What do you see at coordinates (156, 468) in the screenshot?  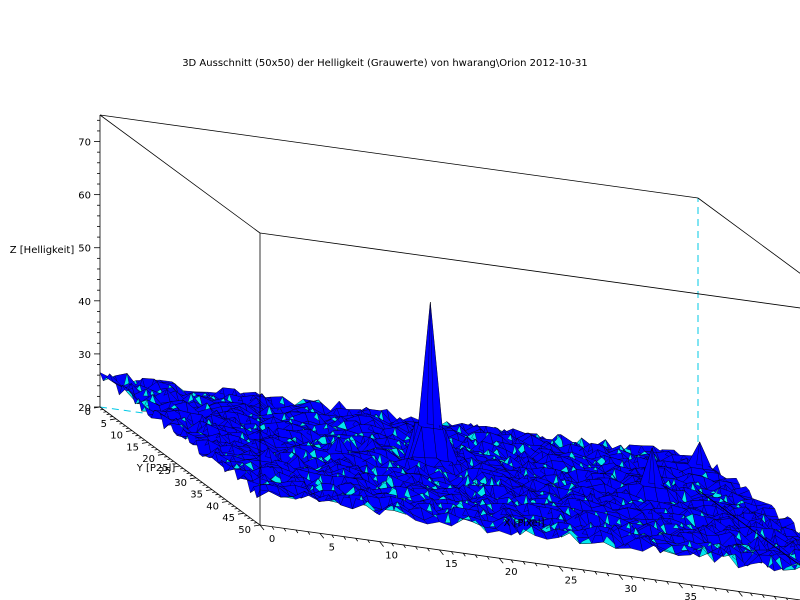 I see `y-axis-label: Y [P25l]` at bounding box center [156, 468].